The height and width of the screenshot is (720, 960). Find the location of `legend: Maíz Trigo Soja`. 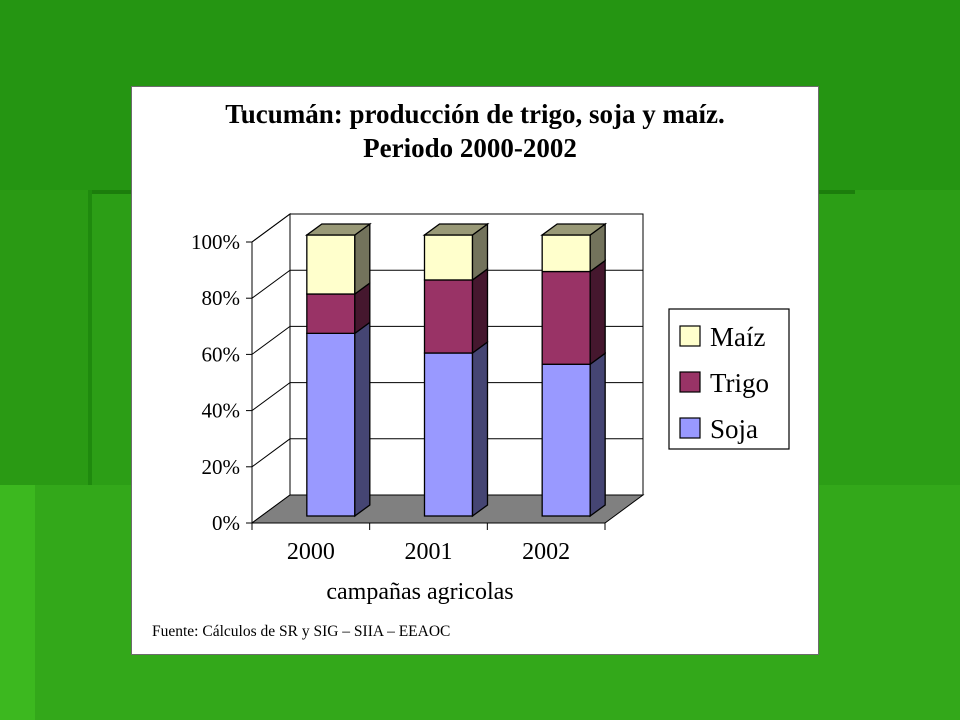

legend: Maíz Trigo Soja is located at coordinates (729, 379).